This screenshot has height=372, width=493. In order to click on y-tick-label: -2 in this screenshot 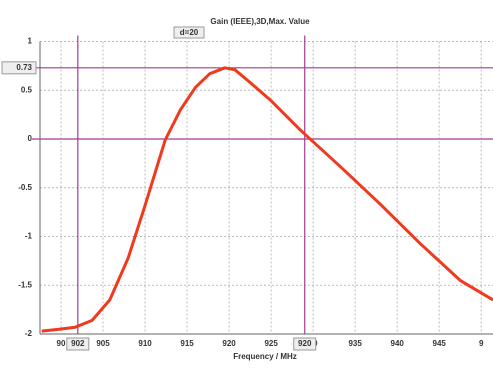, I will do `click(29, 333)`.